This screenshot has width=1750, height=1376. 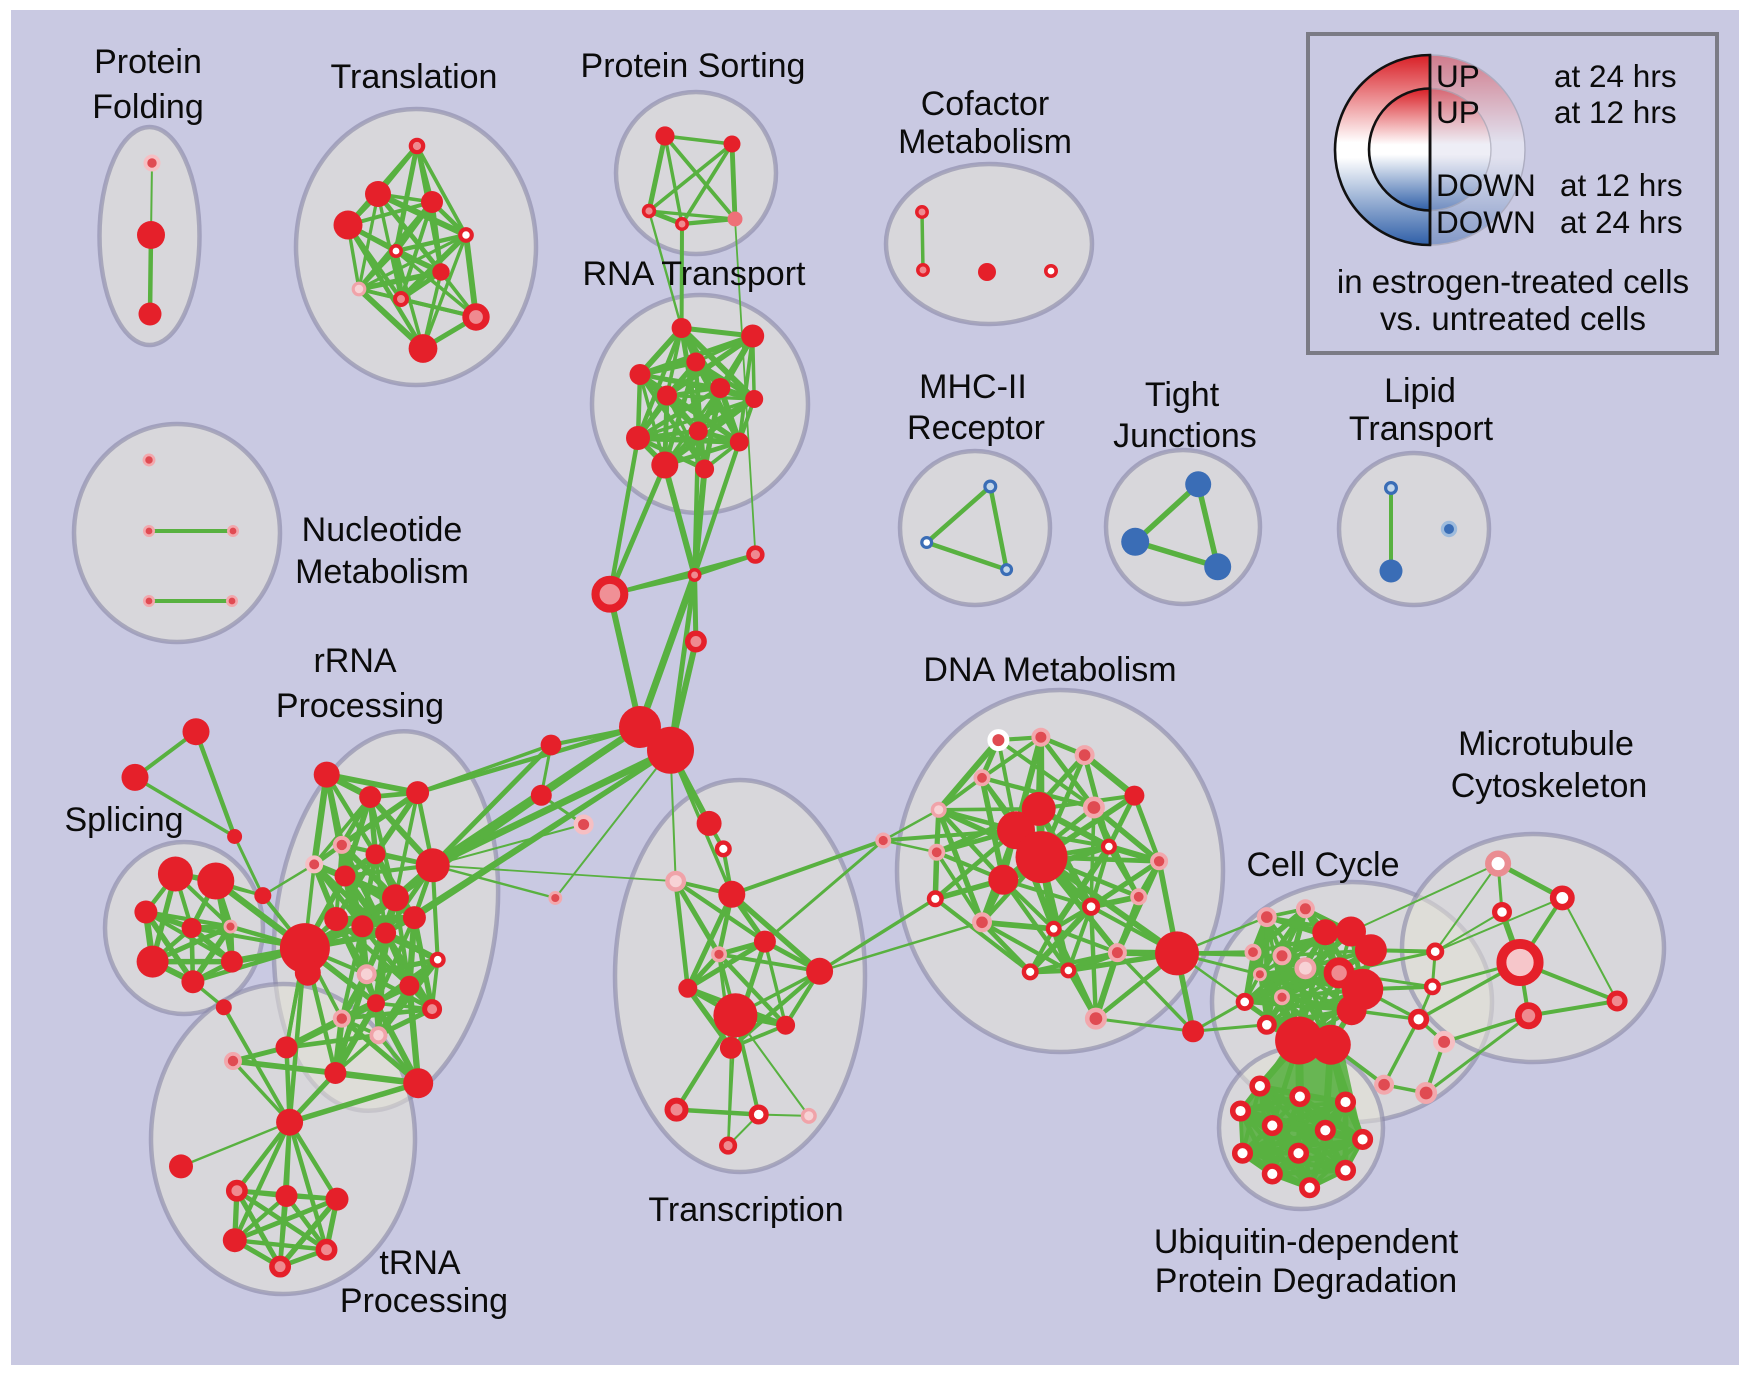 I want to click on svg-text: Splicing, so click(x=123, y=820).